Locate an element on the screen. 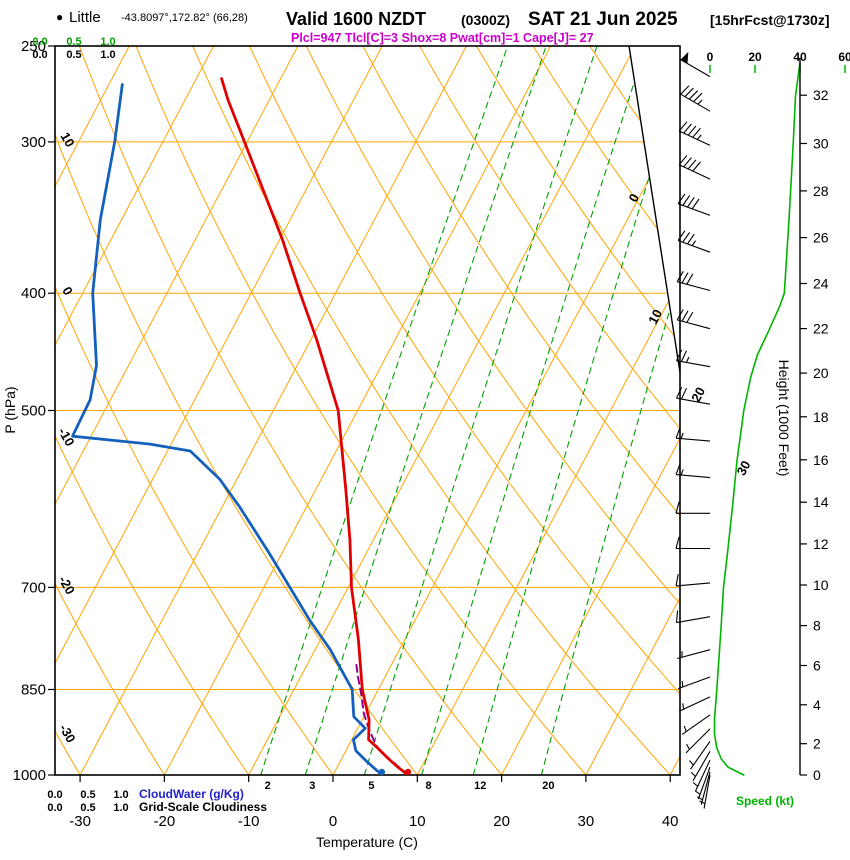 This screenshot has height=860, width=850. station-coords: -43.8097°,172.82° (66,28) is located at coordinates (184, 18).